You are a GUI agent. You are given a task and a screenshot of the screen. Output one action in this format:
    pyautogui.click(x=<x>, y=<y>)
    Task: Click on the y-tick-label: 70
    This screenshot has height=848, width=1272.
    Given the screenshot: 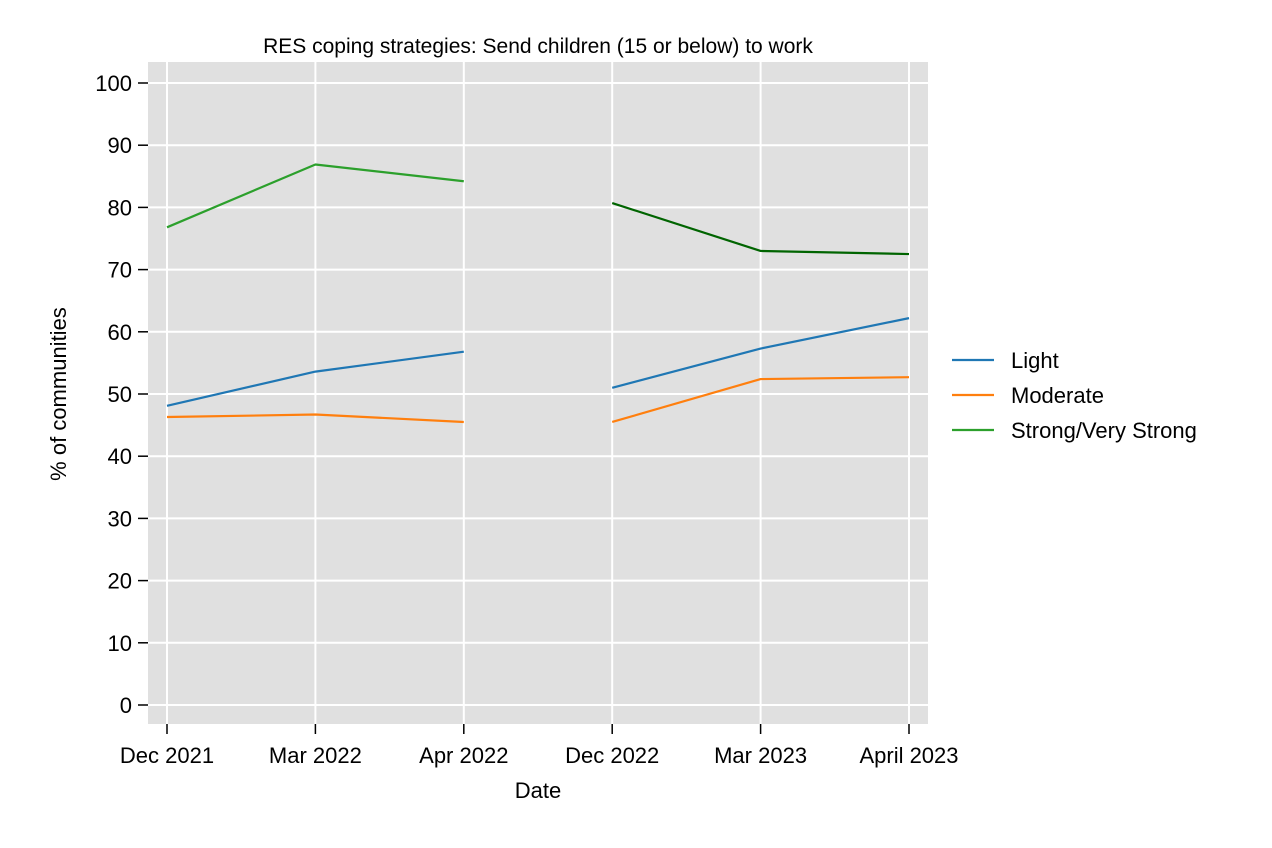 What is the action you would take?
    pyautogui.click(x=120, y=270)
    